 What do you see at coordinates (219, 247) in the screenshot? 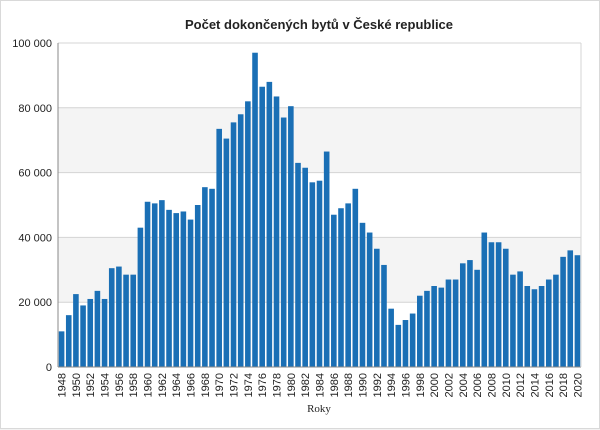
I see `bar-1970` at bounding box center [219, 247].